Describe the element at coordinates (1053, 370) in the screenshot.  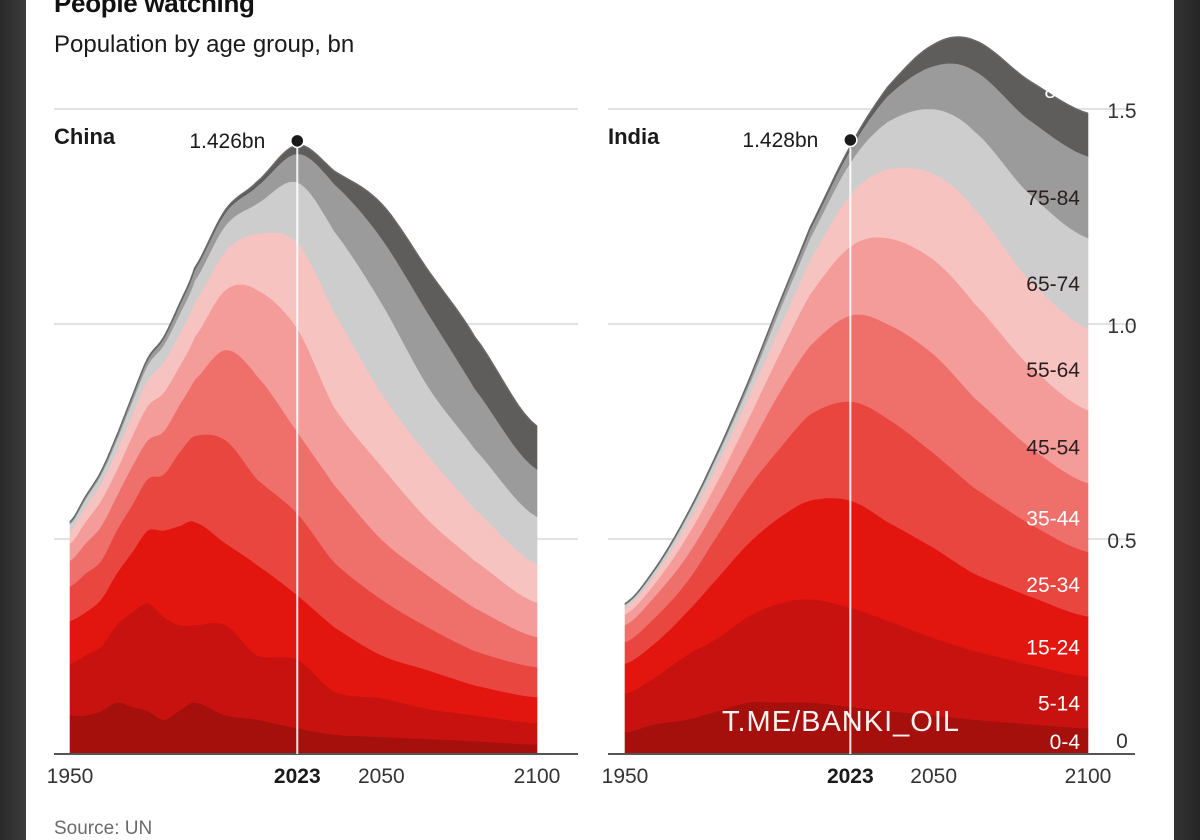
I see `age-label: 55-64` at that location.